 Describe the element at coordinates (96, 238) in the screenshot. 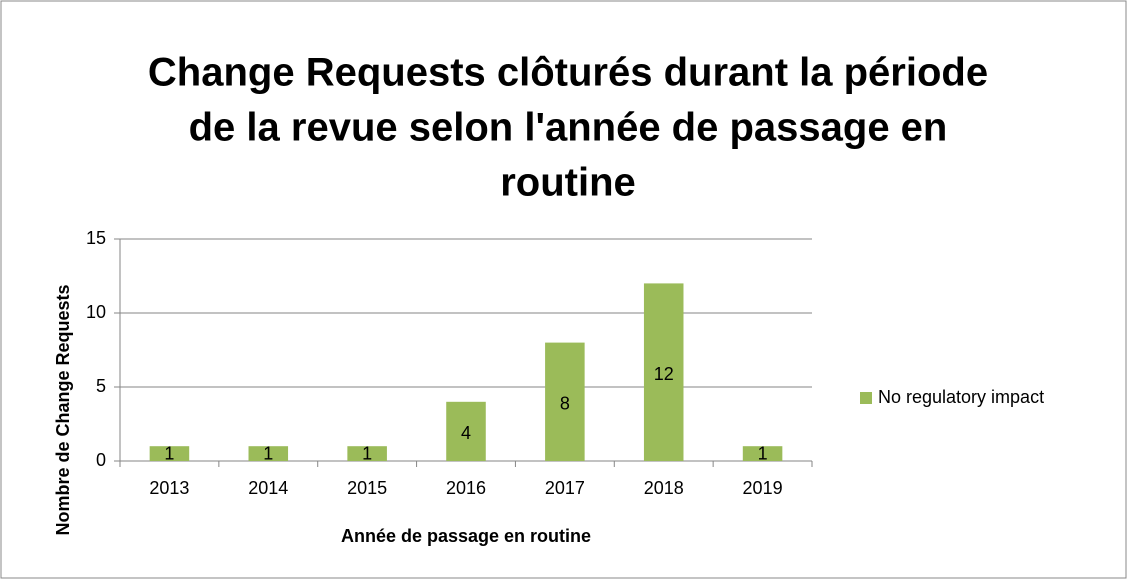

I see `y-tick-label: 15` at that location.